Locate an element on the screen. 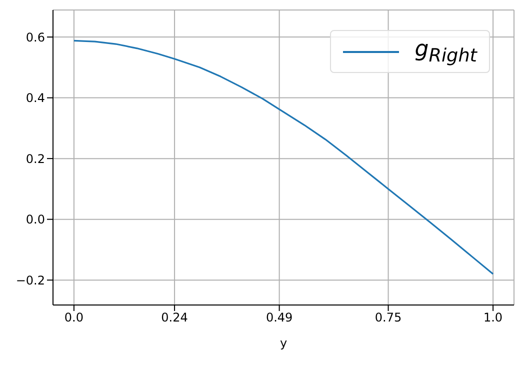 Image resolution: width=528 pixels, height=371 pixels. x-tick-label: 0.24 is located at coordinates (174, 317).